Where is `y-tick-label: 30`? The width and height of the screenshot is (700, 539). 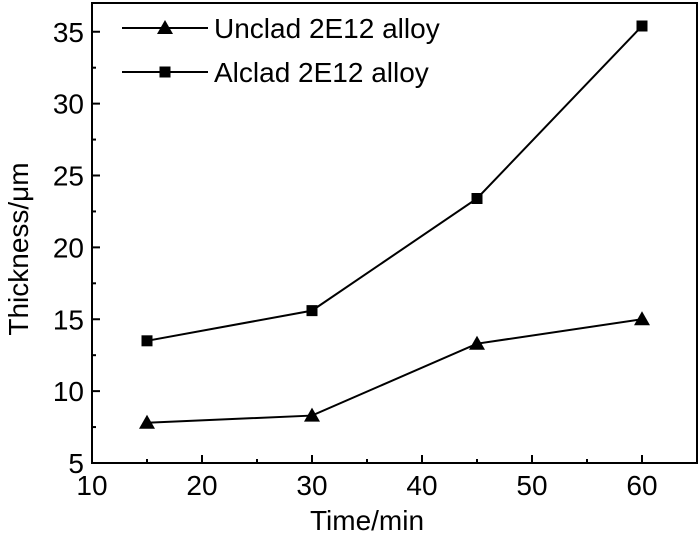 y-tick-label: 30 is located at coordinates (68, 104).